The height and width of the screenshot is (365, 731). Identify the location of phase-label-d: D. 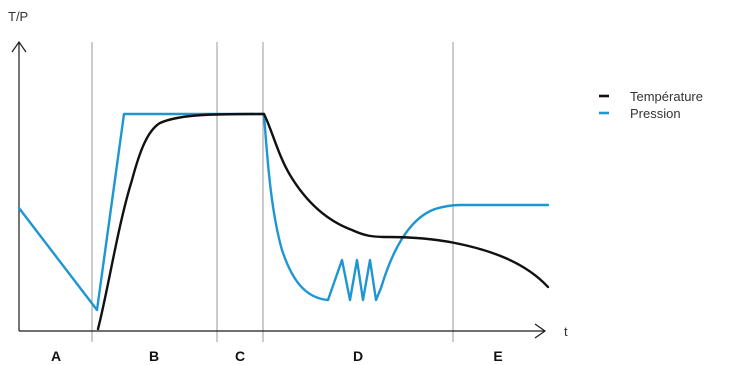
(358, 356).